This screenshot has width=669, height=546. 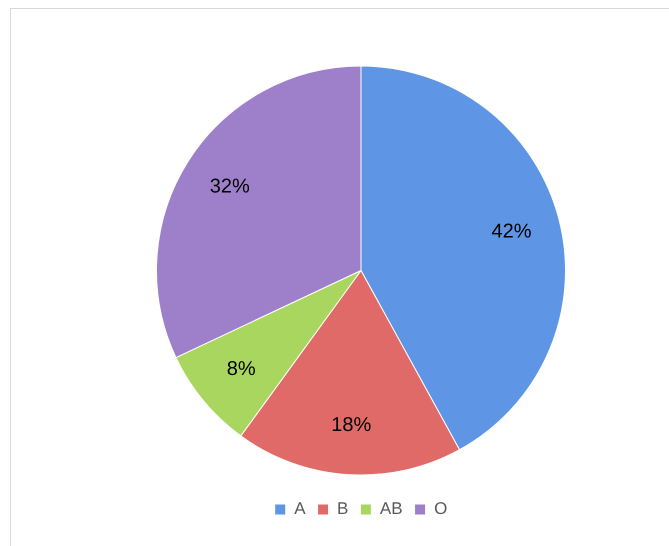 I want to click on legend-label: O, so click(x=441, y=508).